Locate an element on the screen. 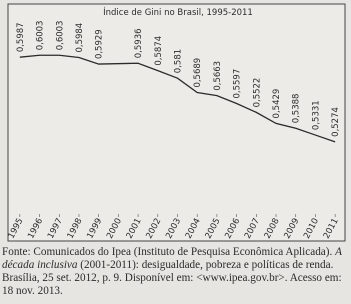 This screenshot has width=351, height=304. value-label: 0,581 is located at coordinates (179, 61).